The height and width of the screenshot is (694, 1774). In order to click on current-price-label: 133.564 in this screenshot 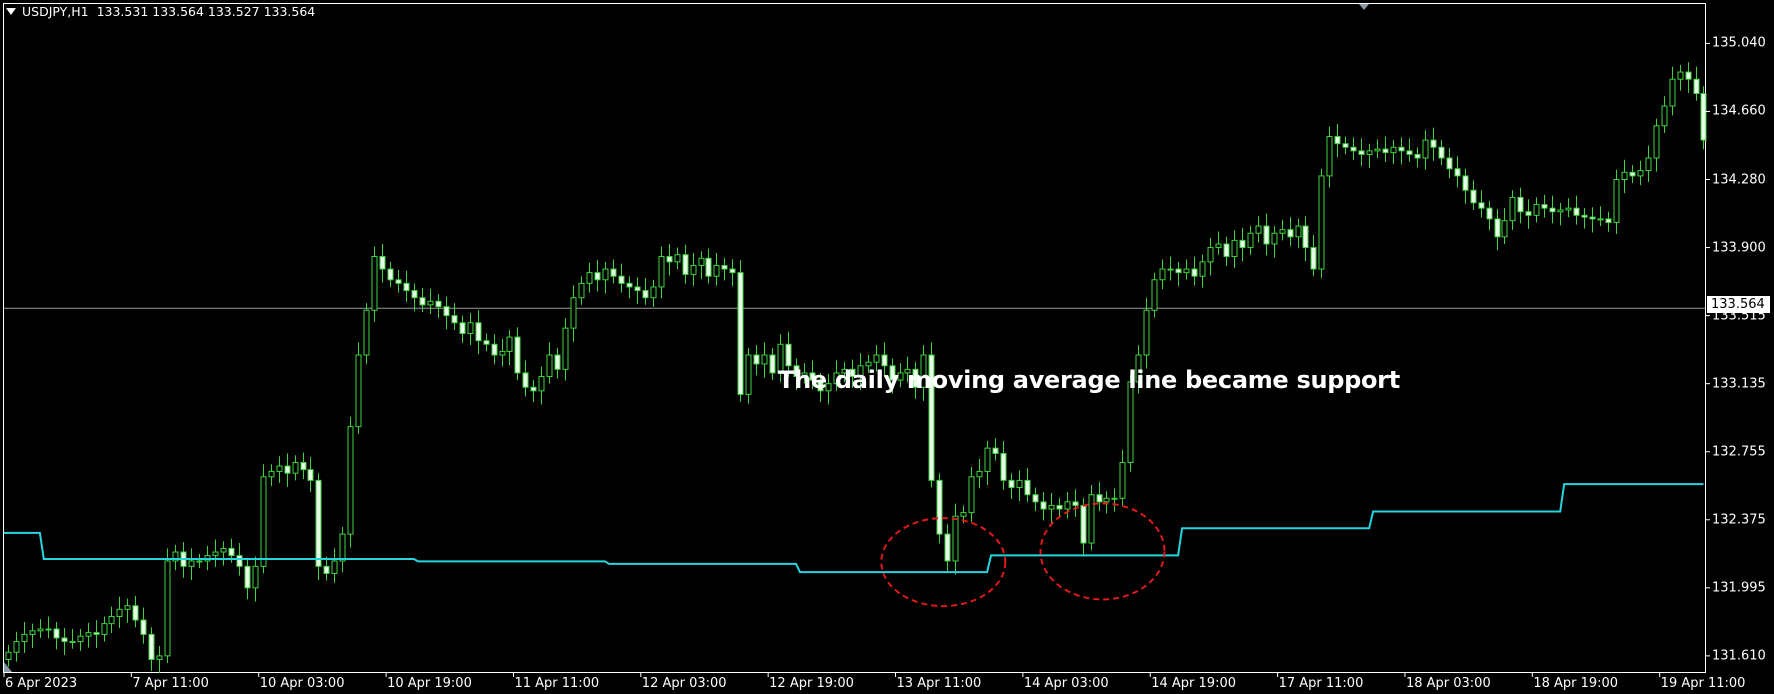, I will do `click(1738, 304)`.